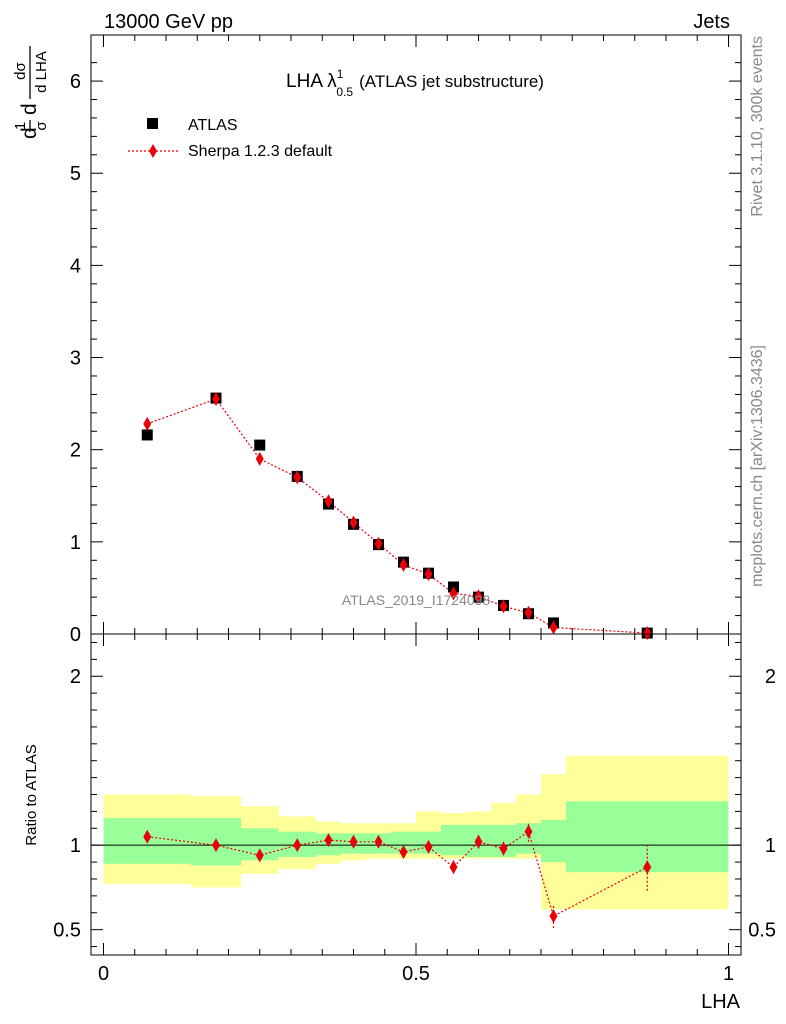 This screenshot has width=786, height=1024. What do you see at coordinates (721, 1002) in the screenshot?
I see `x-axis-label: LHA` at bounding box center [721, 1002].